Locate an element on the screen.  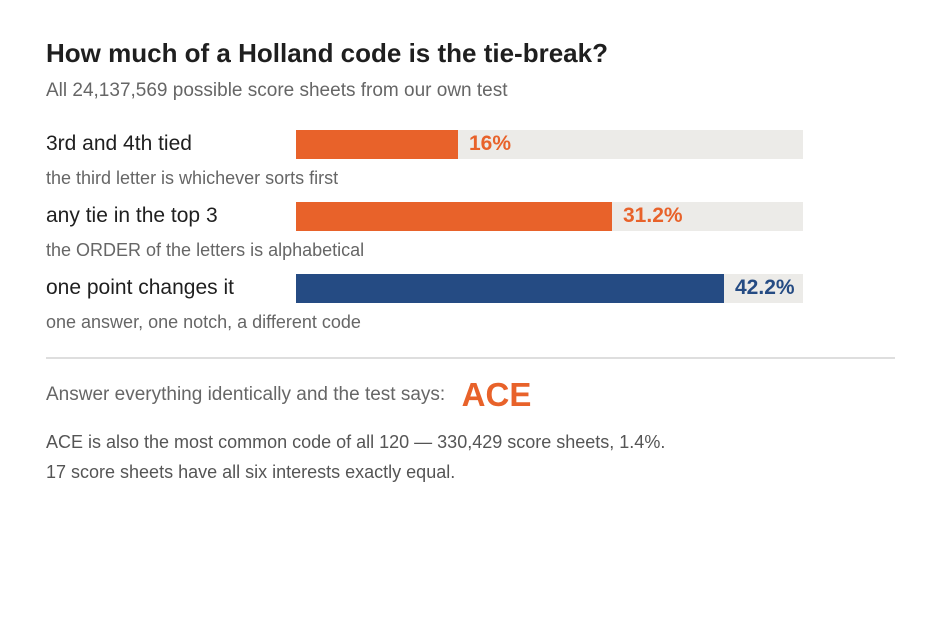
bar-note: one answer, one notch, a different code is located at coordinates (203, 322).